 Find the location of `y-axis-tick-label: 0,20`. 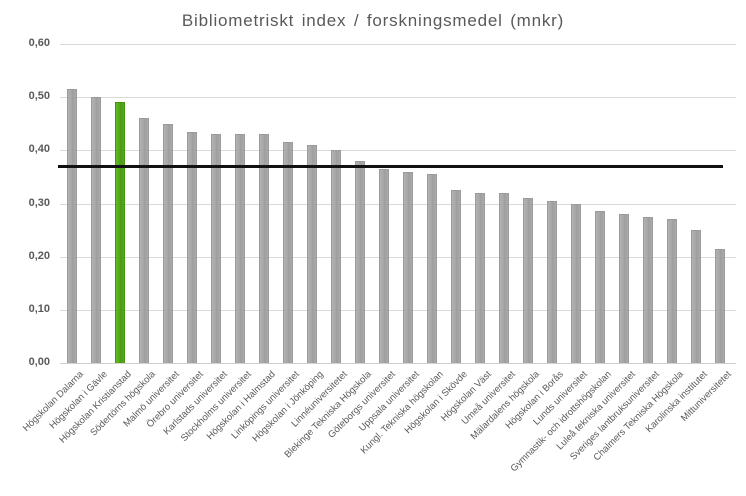

y-axis-tick-label: 0,20 is located at coordinates (39, 255).